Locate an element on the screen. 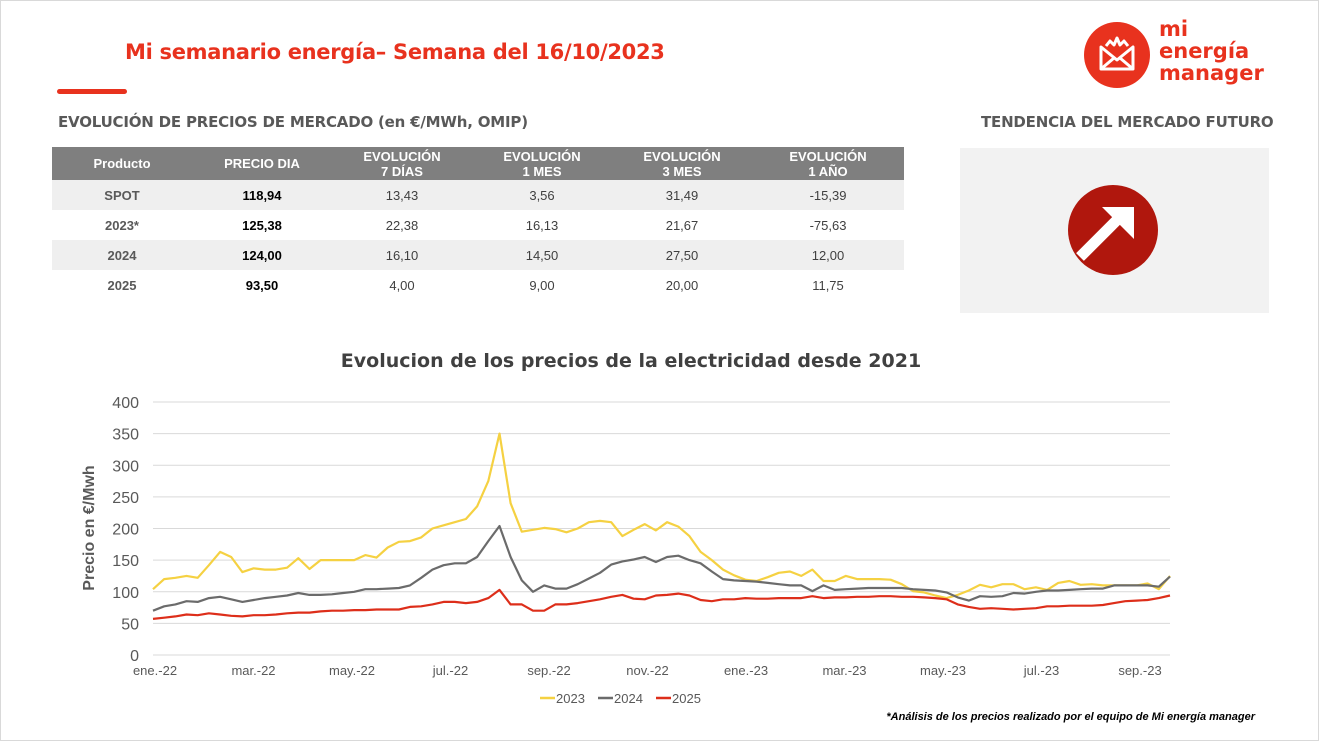  table-cell: 27,50 is located at coordinates (682, 255).